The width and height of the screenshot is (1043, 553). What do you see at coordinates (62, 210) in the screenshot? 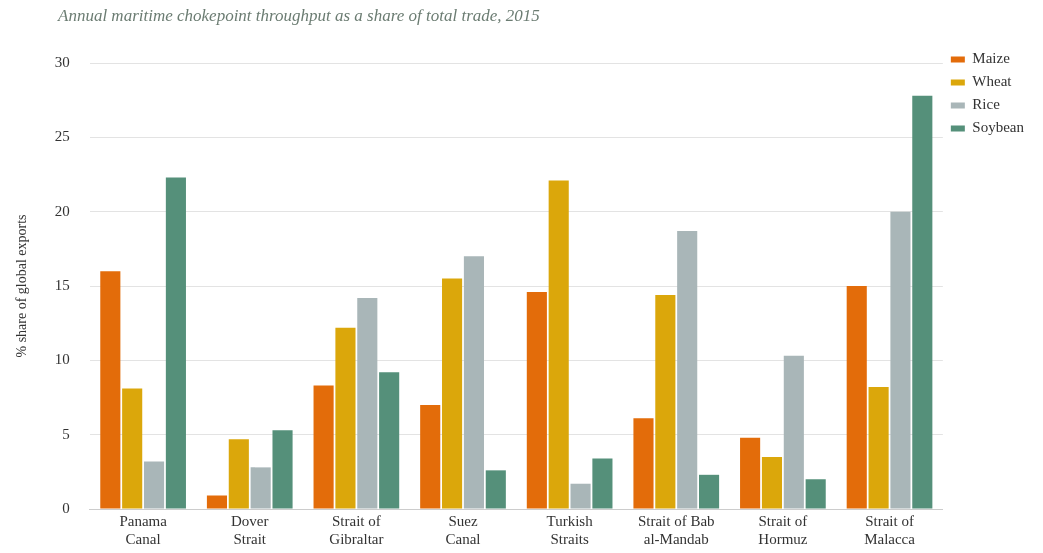
I see `y-tick-label: 20` at bounding box center [62, 210].